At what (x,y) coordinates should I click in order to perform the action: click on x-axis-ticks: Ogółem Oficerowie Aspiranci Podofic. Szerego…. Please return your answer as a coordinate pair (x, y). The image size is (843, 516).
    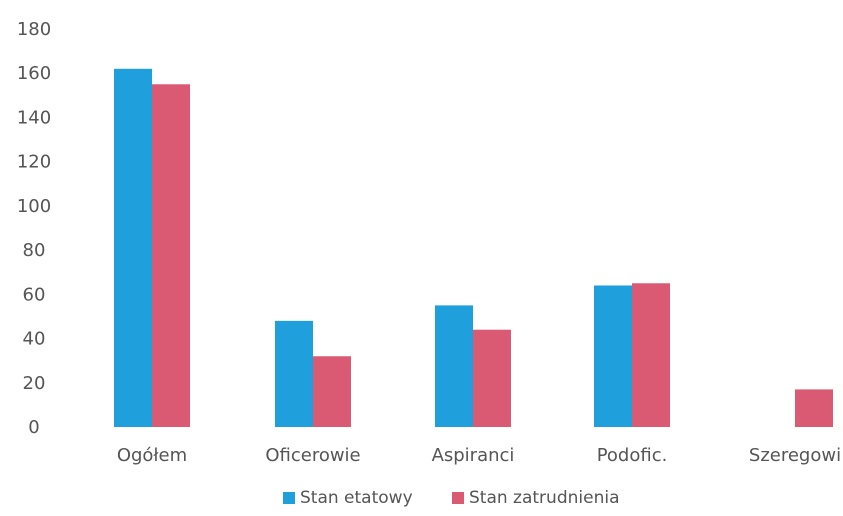
    Looking at the image, I should click on (479, 455).